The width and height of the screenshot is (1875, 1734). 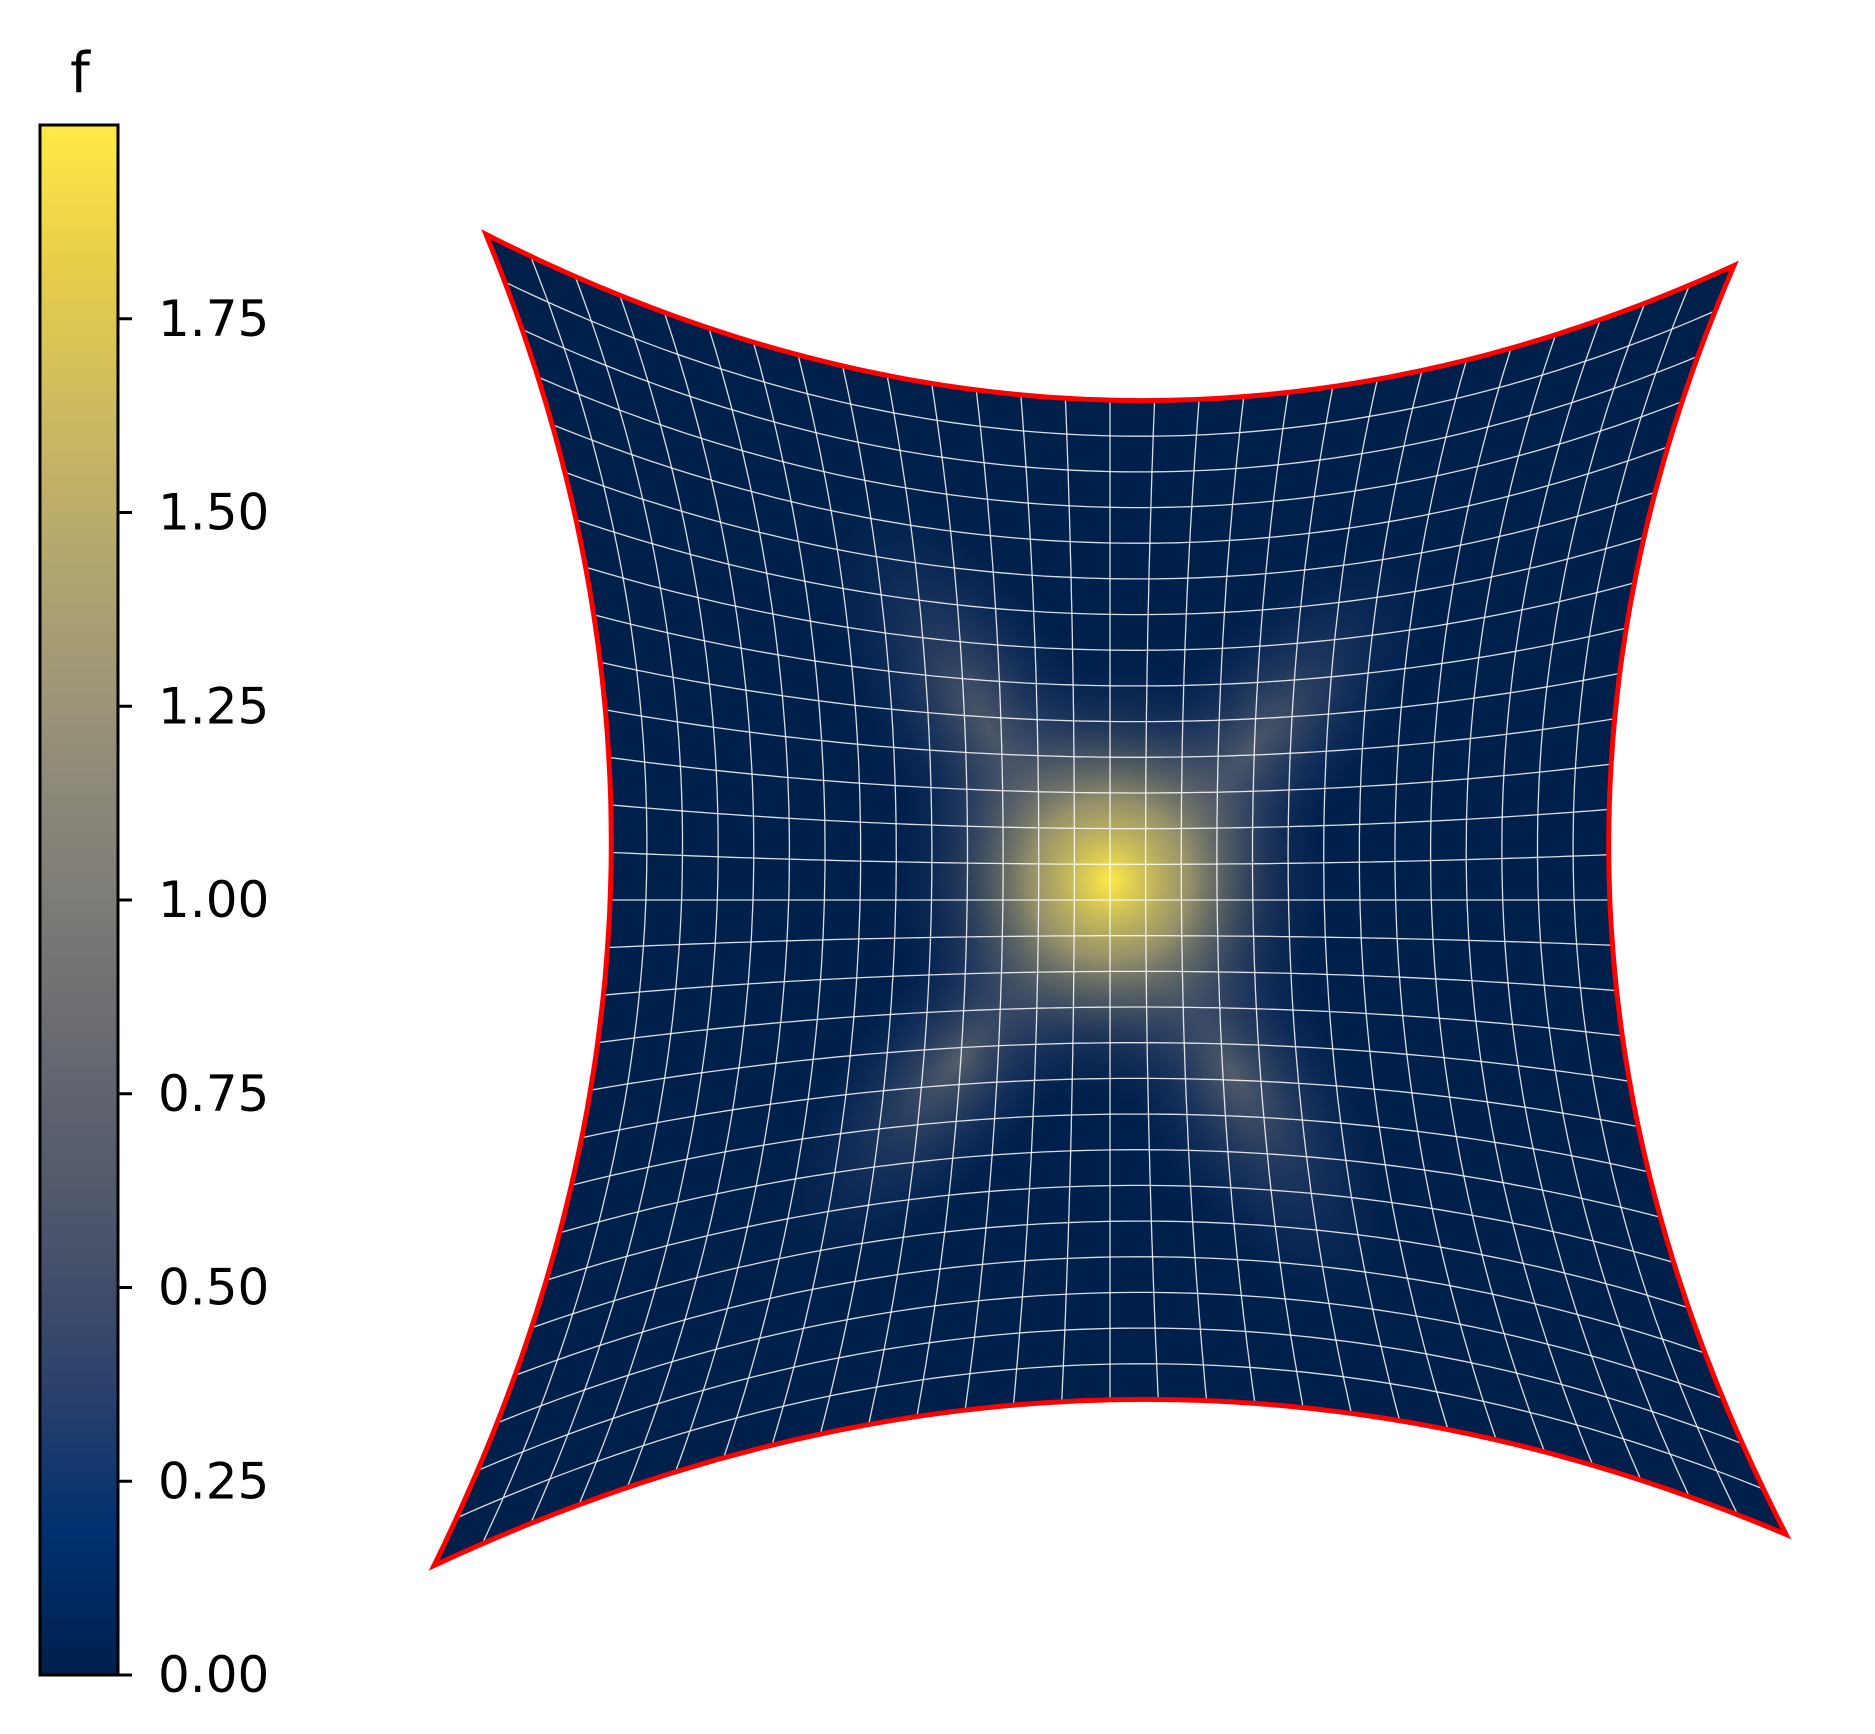 I want to click on colorbar-title: f, so click(x=80, y=73).